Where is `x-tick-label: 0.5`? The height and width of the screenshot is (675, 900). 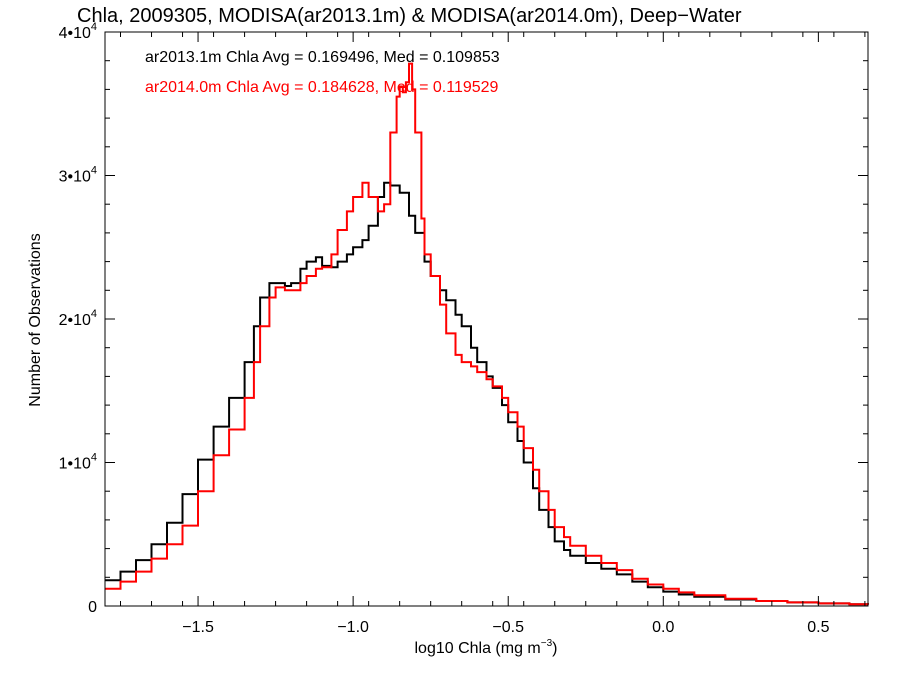 x-tick-label: 0.5 is located at coordinates (818, 627).